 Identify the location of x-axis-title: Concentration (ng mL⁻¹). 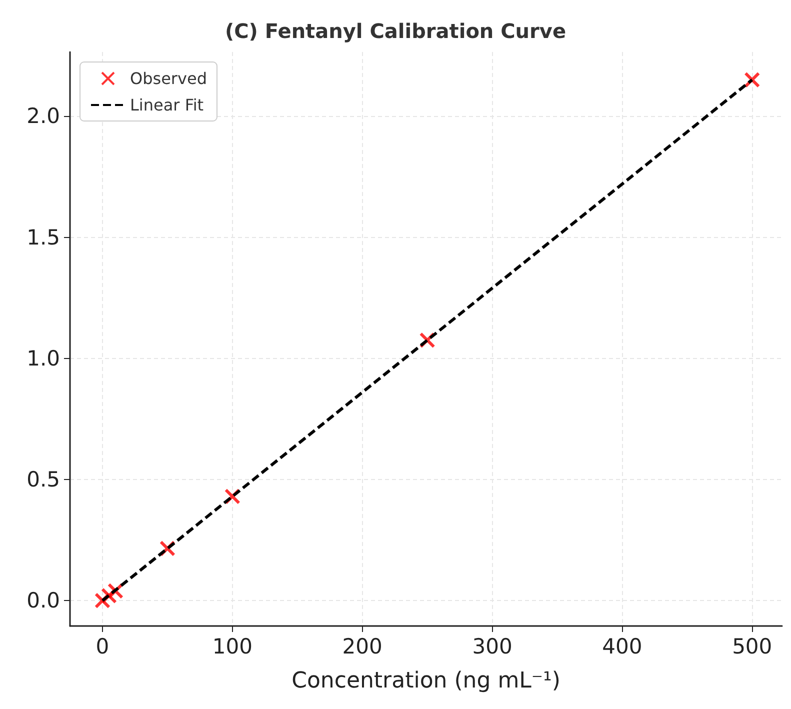
(426, 681).